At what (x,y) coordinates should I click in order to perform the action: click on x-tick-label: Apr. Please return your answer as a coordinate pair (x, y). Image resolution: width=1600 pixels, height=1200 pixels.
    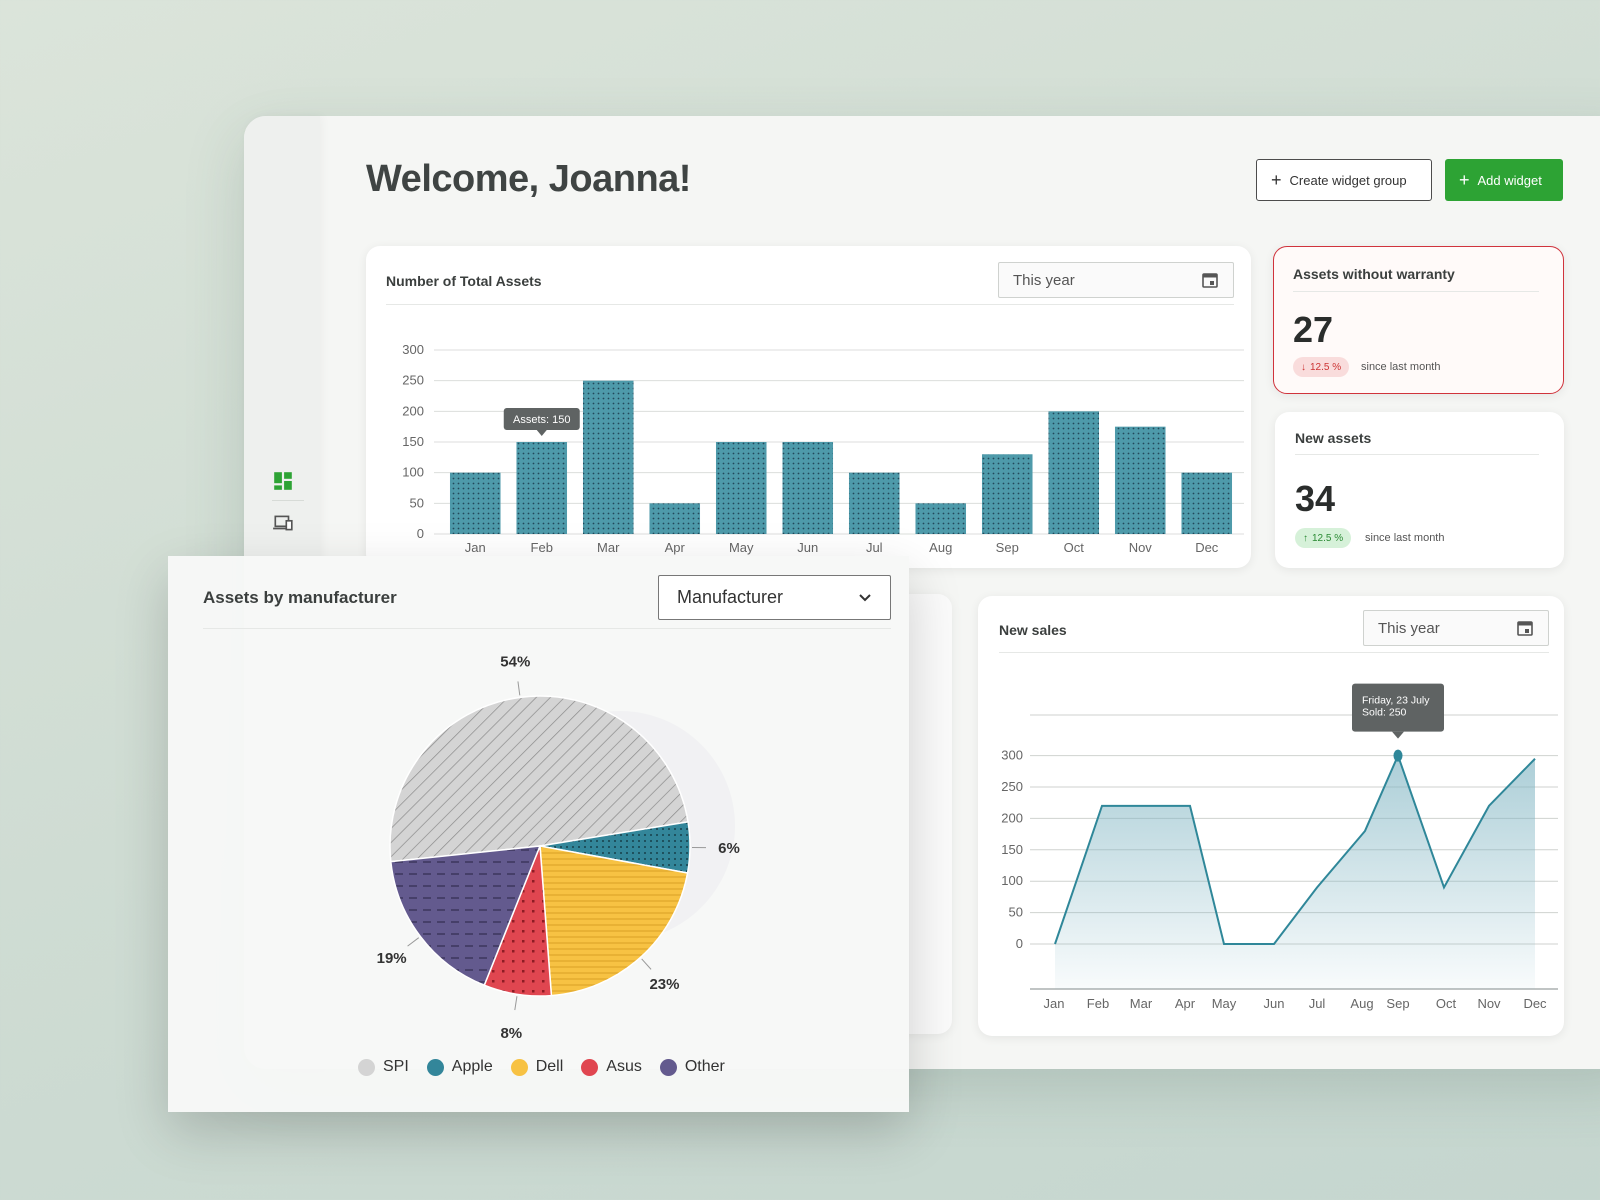
    Looking at the image, I should click on (1185, 1003).